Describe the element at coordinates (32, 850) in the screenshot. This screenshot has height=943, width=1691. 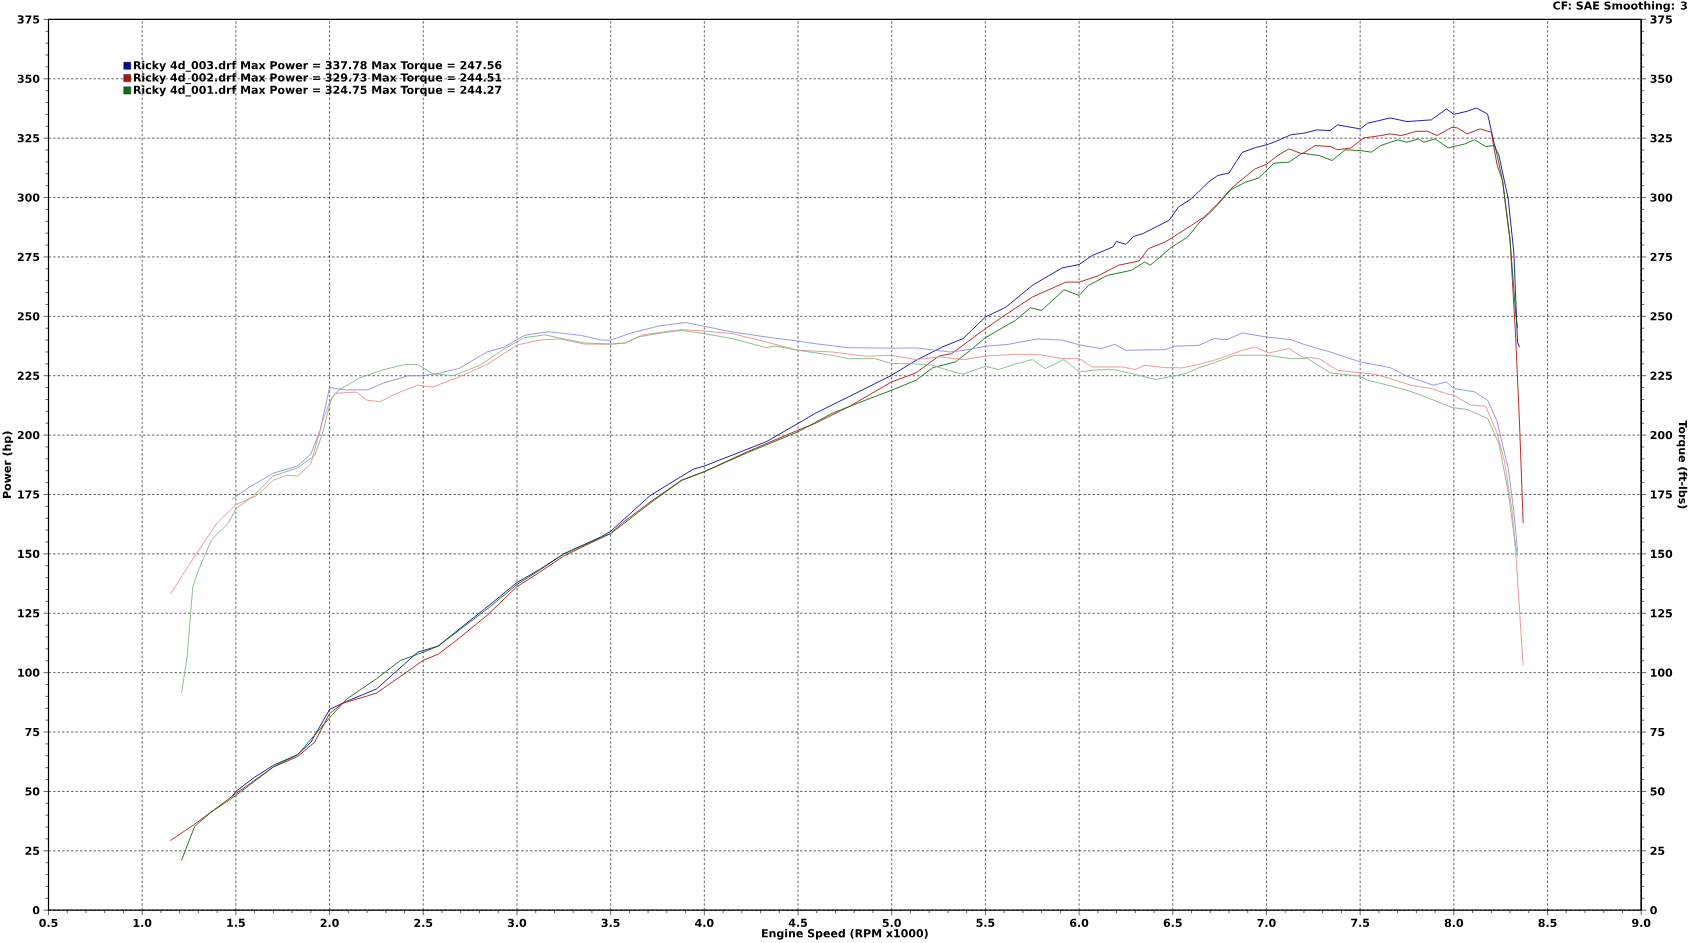
I see `y-tick-label: 25` at that location.